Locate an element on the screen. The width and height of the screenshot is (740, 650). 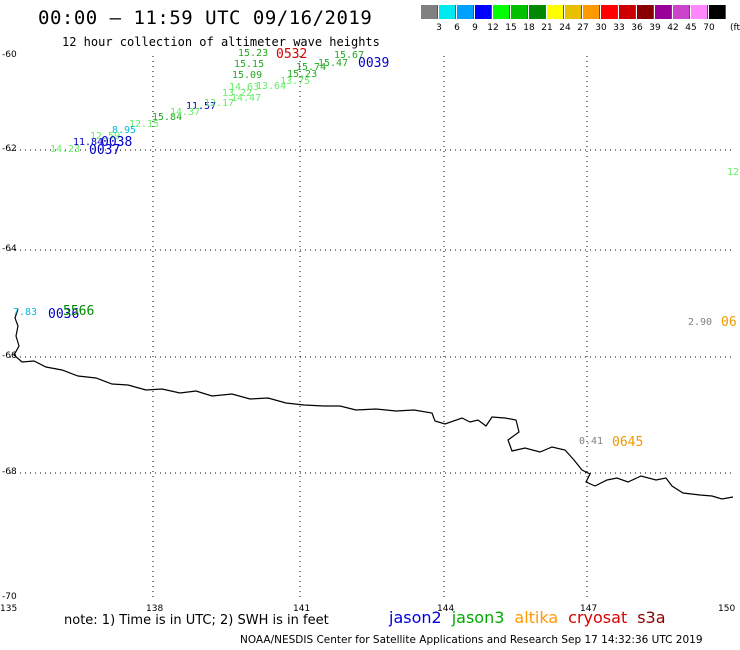
wave-height-label: 13.64 is located at coordinates (271, 86).